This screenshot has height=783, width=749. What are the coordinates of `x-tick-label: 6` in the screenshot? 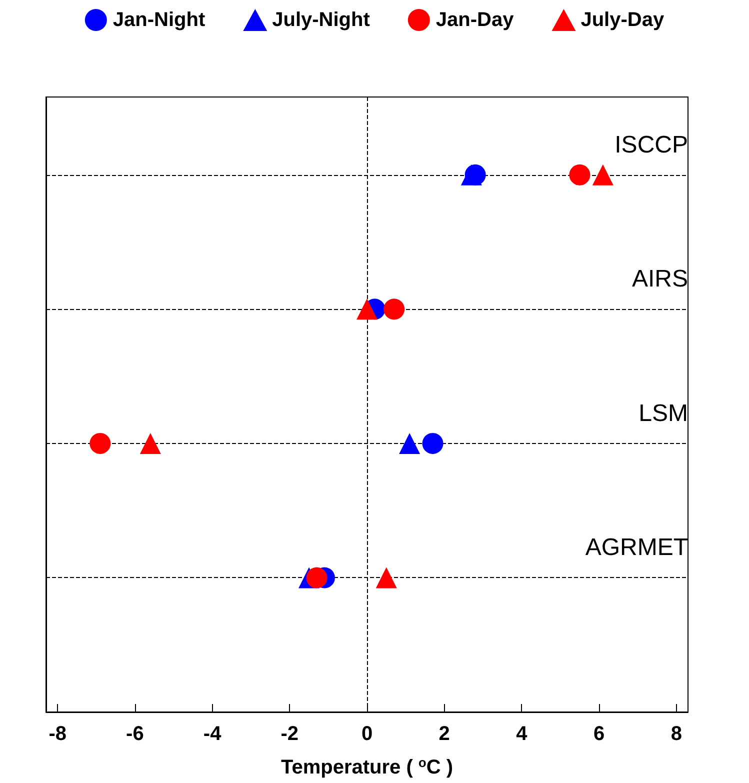 It's located at (599, 734).